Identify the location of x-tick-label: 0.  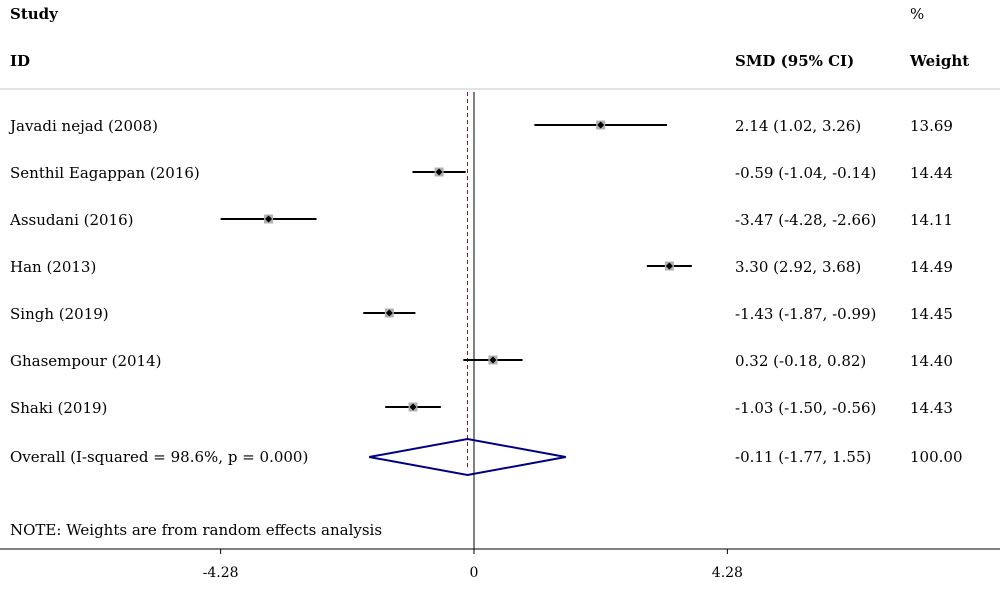
(474, 573).